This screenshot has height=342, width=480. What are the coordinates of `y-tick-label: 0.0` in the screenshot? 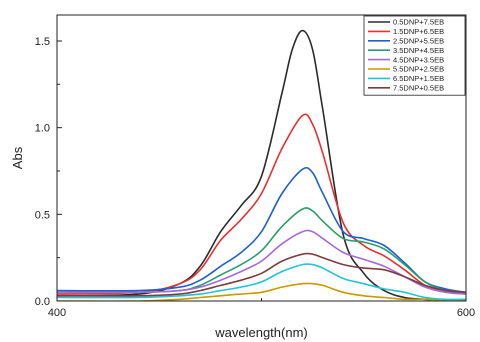 It's located at (42, 302).